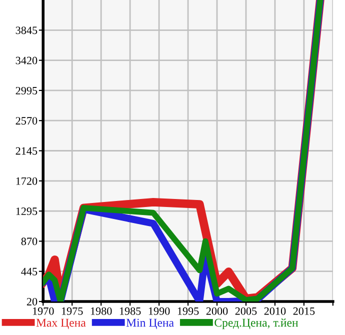 This screenshot has height=335, width=345. What do you see at coordinates (29, 242) in the screenshot?
I see `y-tick-label: 870` at bounding box center [29, 242].